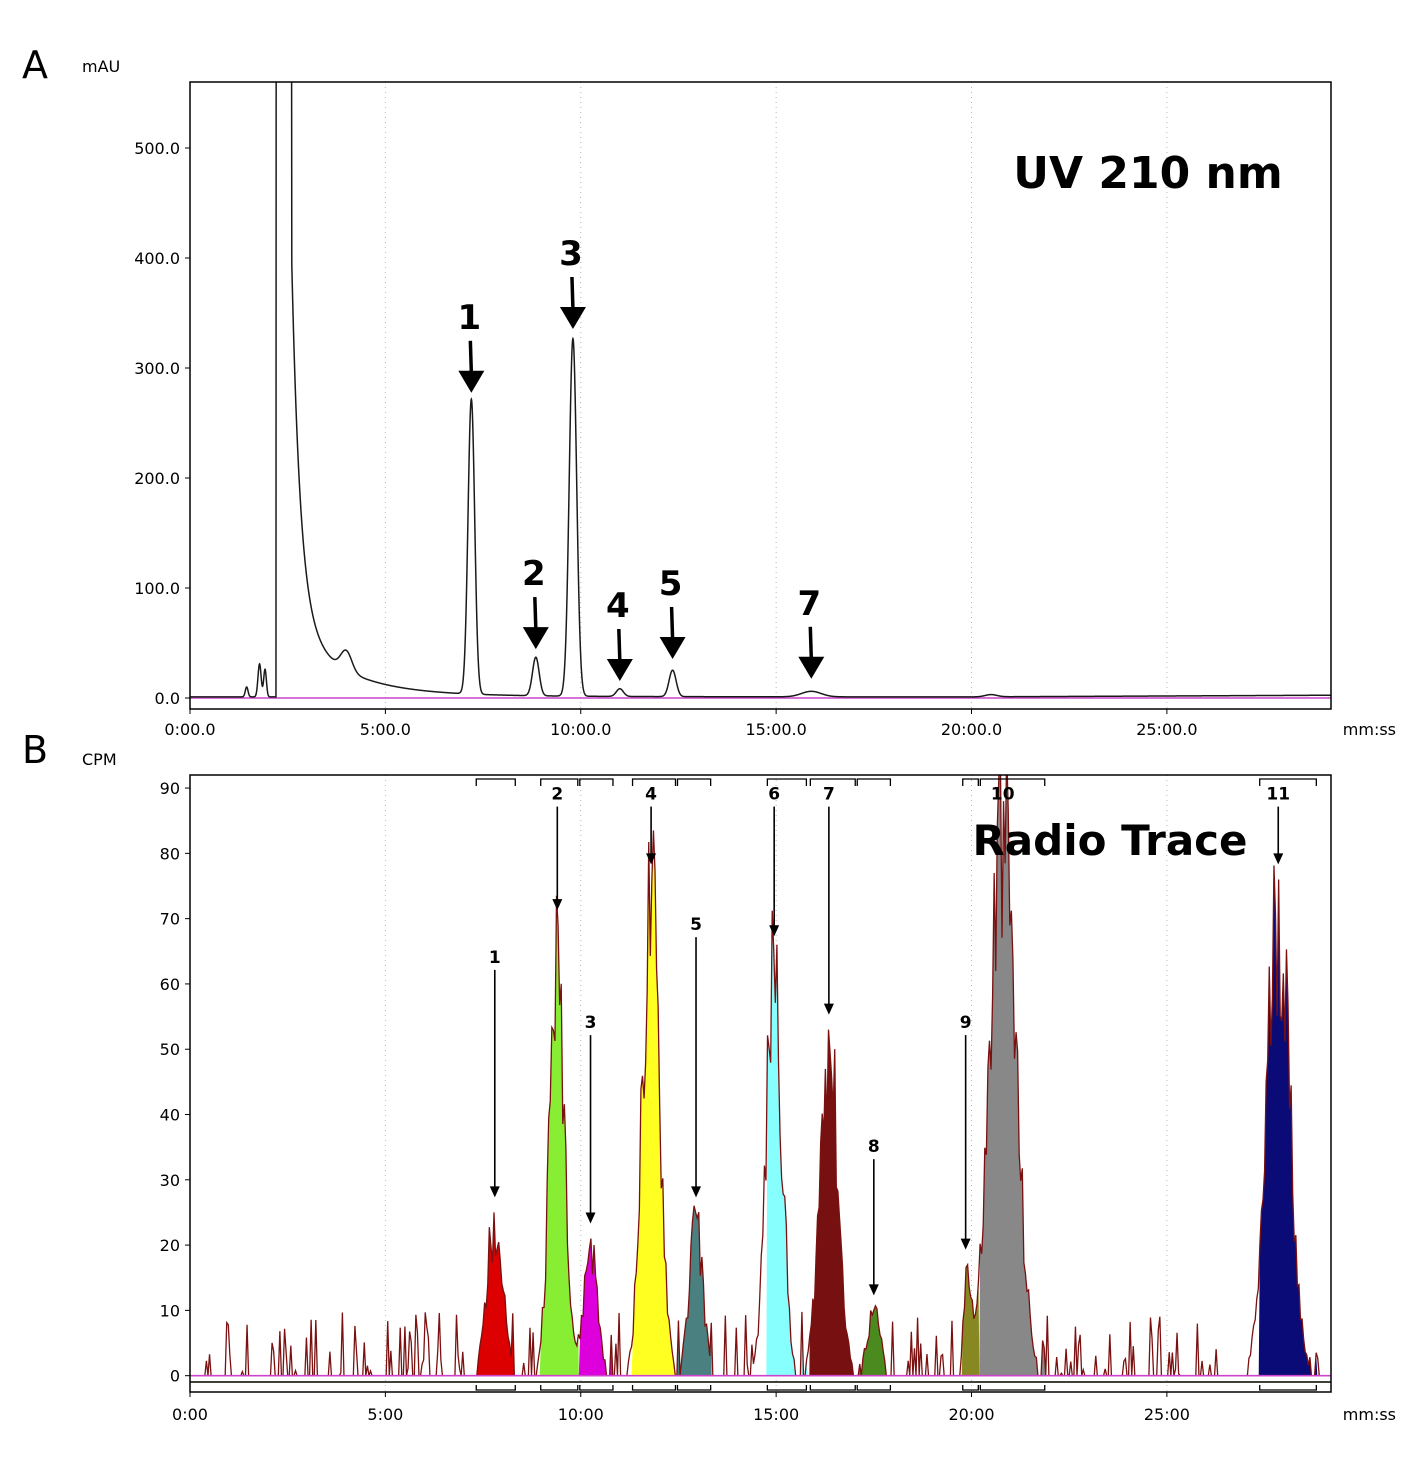  Describe the element at coordinates (571, 254) in the screenshot. I see `panel-a-peak-label: 3` at that location.